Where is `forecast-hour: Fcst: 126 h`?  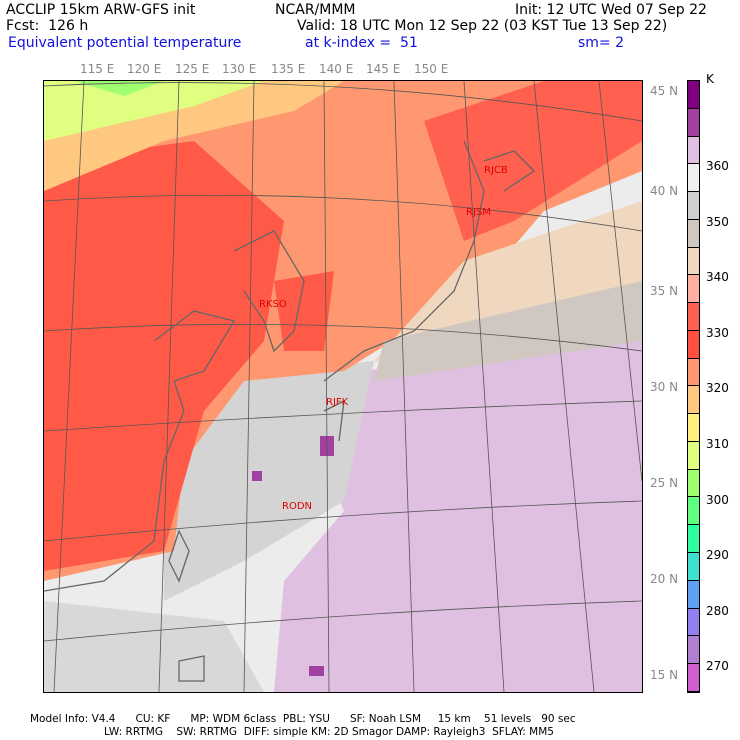 forecast-hour: Fcst: 126 h is located at coordinates (47, 26).